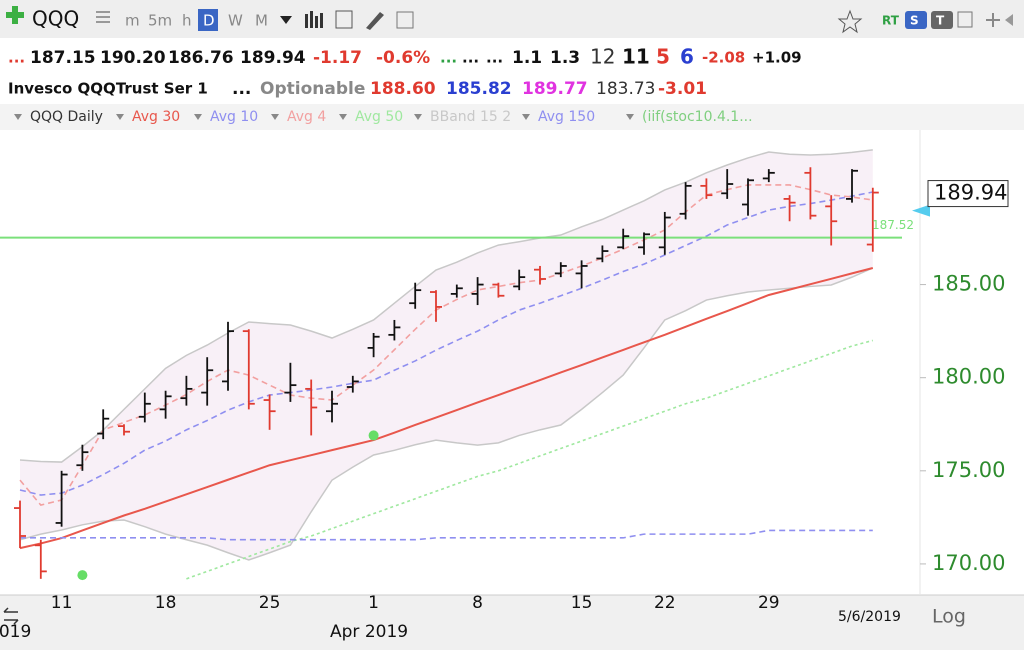 The height and width of the screenshot is (650, 1024). I want to click on badge: T, so click(940, 21).